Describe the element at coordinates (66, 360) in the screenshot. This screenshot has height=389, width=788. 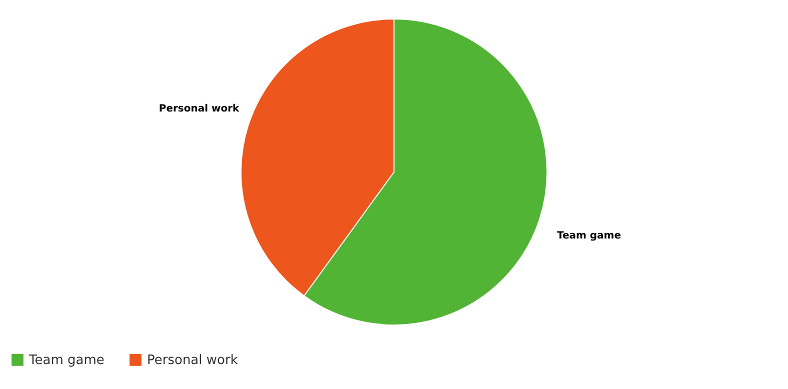
I see `legend-label: Team game` at that location.